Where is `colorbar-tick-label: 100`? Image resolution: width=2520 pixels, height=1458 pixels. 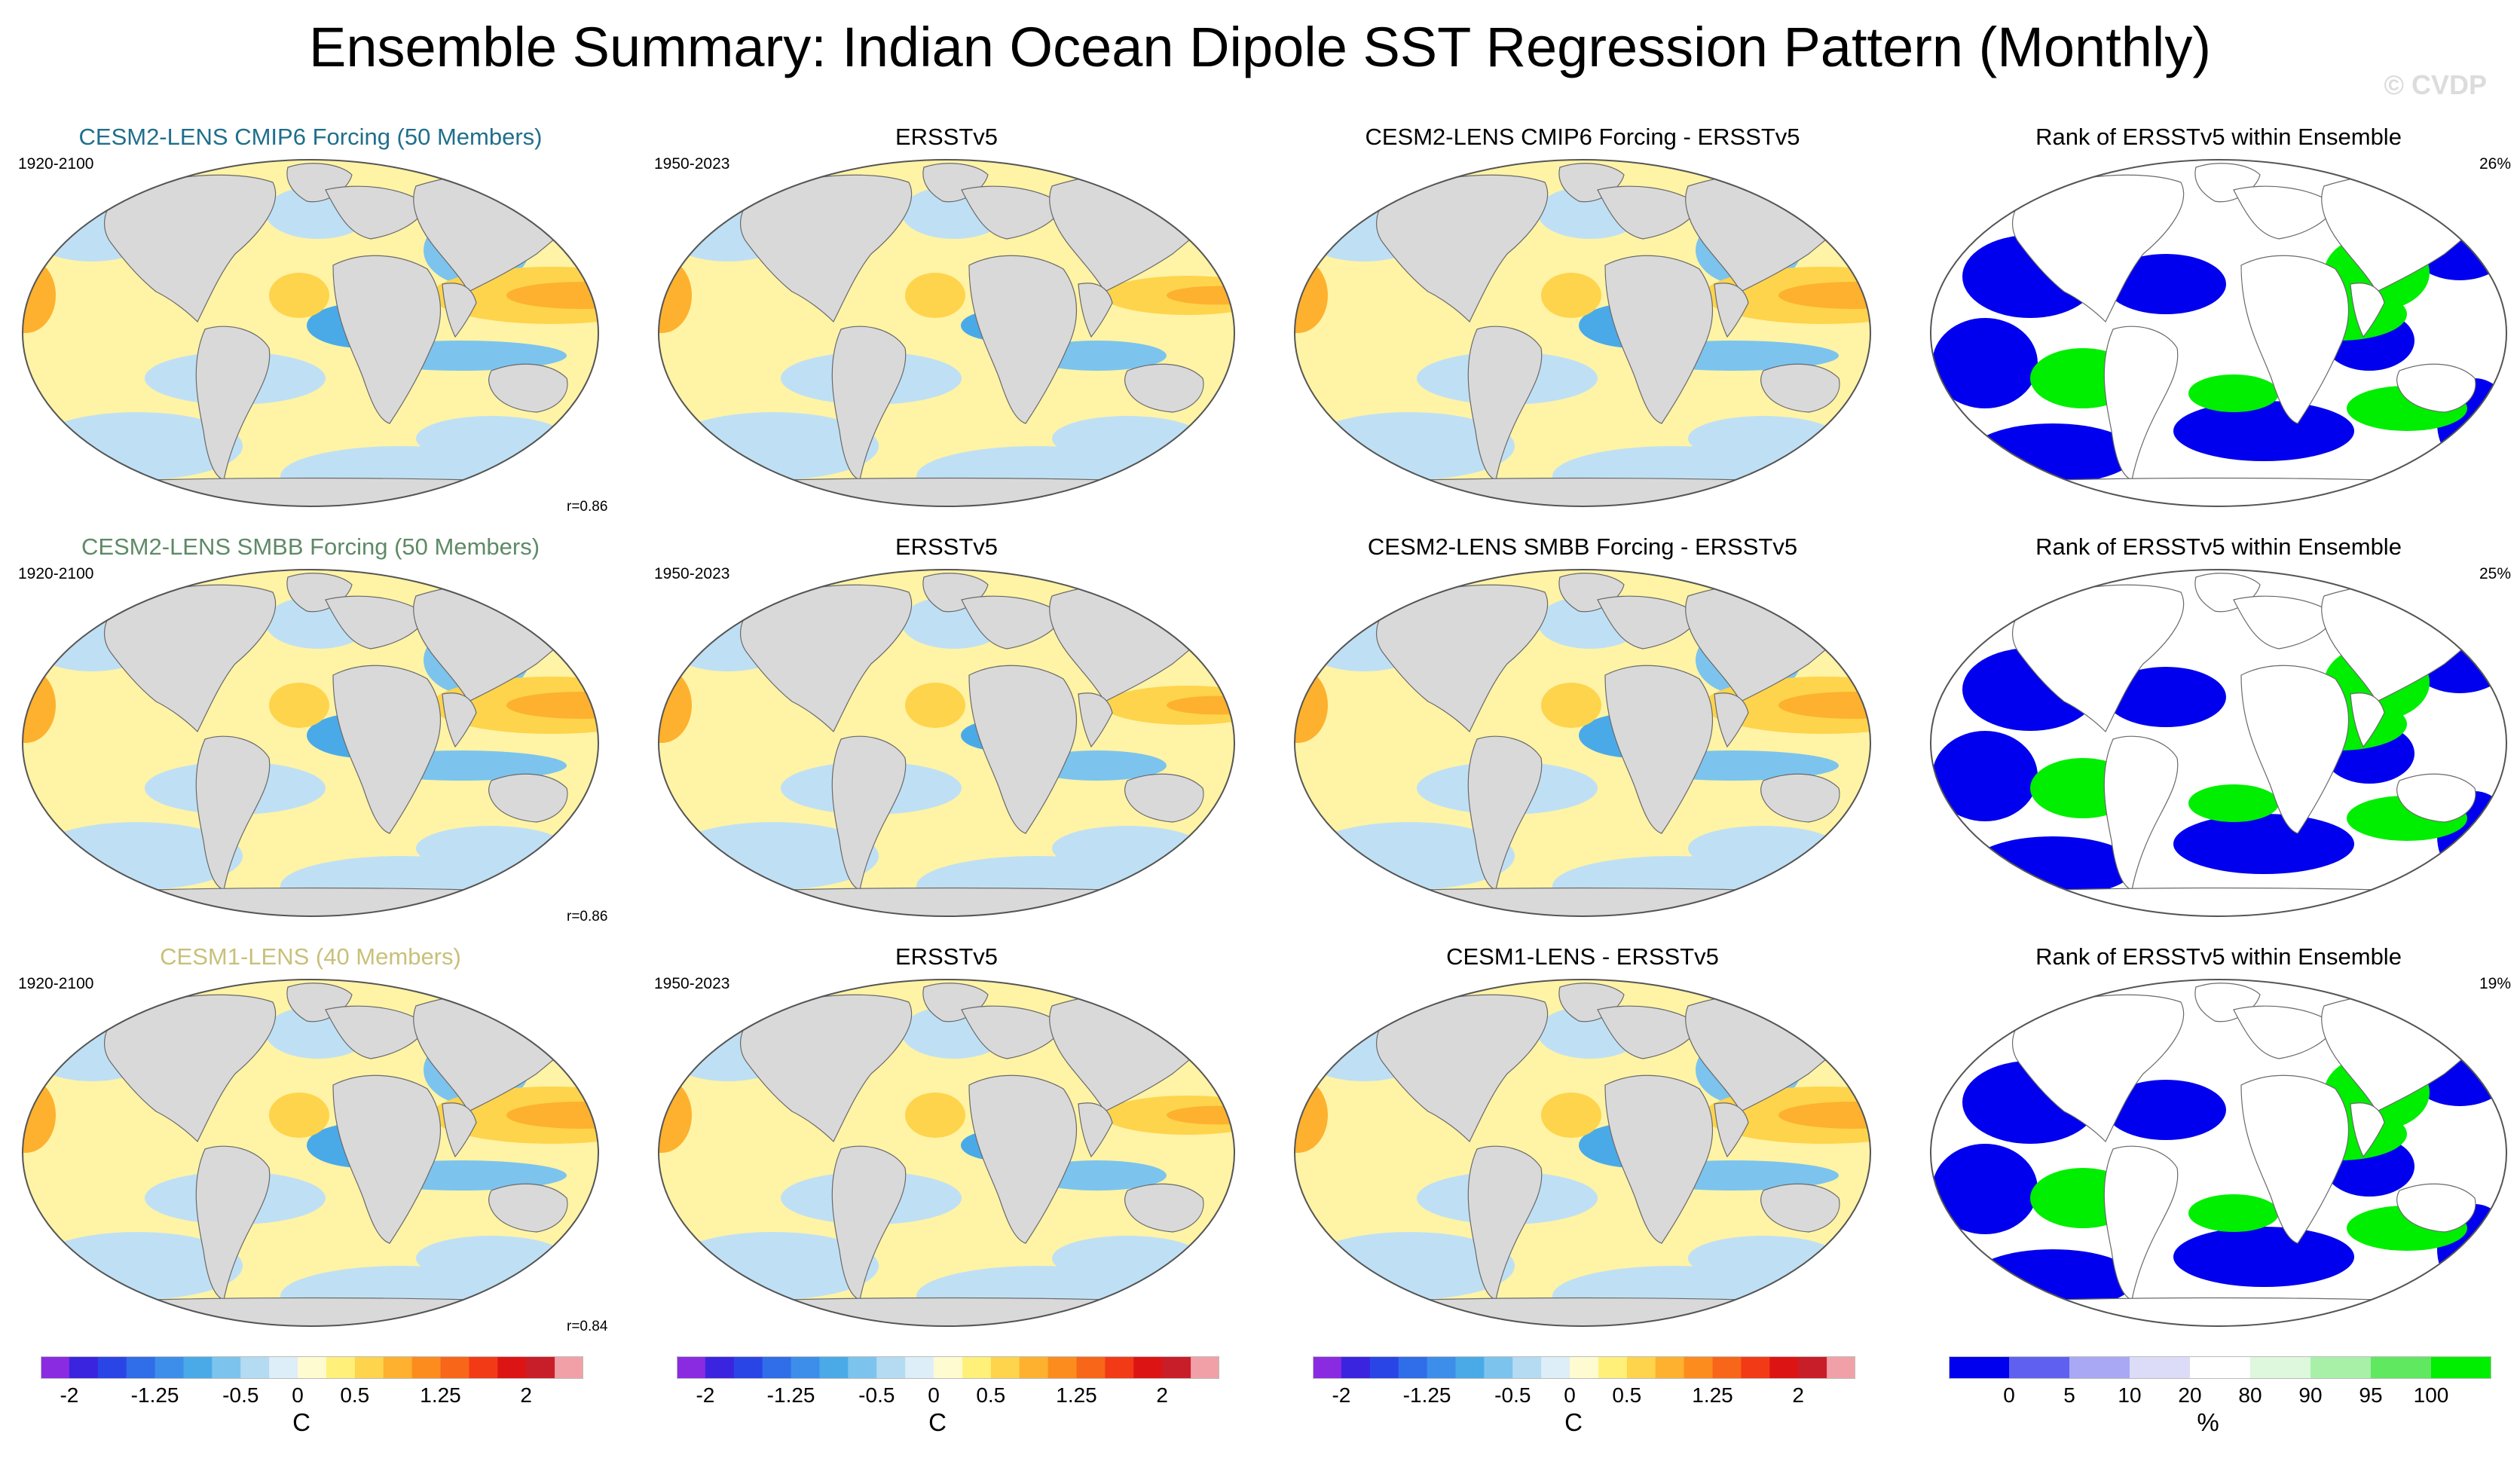 colorbar-tick-label: 100 is located at coordinates (2431, 1395).